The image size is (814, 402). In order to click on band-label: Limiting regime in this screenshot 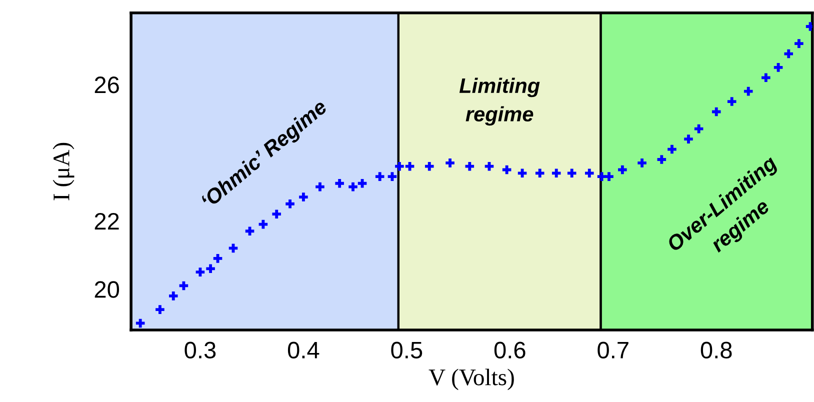, I will do `click(499, 102)`.